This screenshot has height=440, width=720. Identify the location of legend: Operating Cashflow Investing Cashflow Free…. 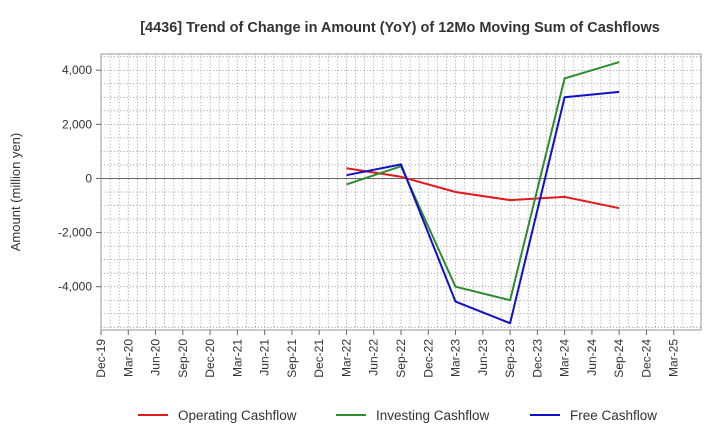
(397, 415).